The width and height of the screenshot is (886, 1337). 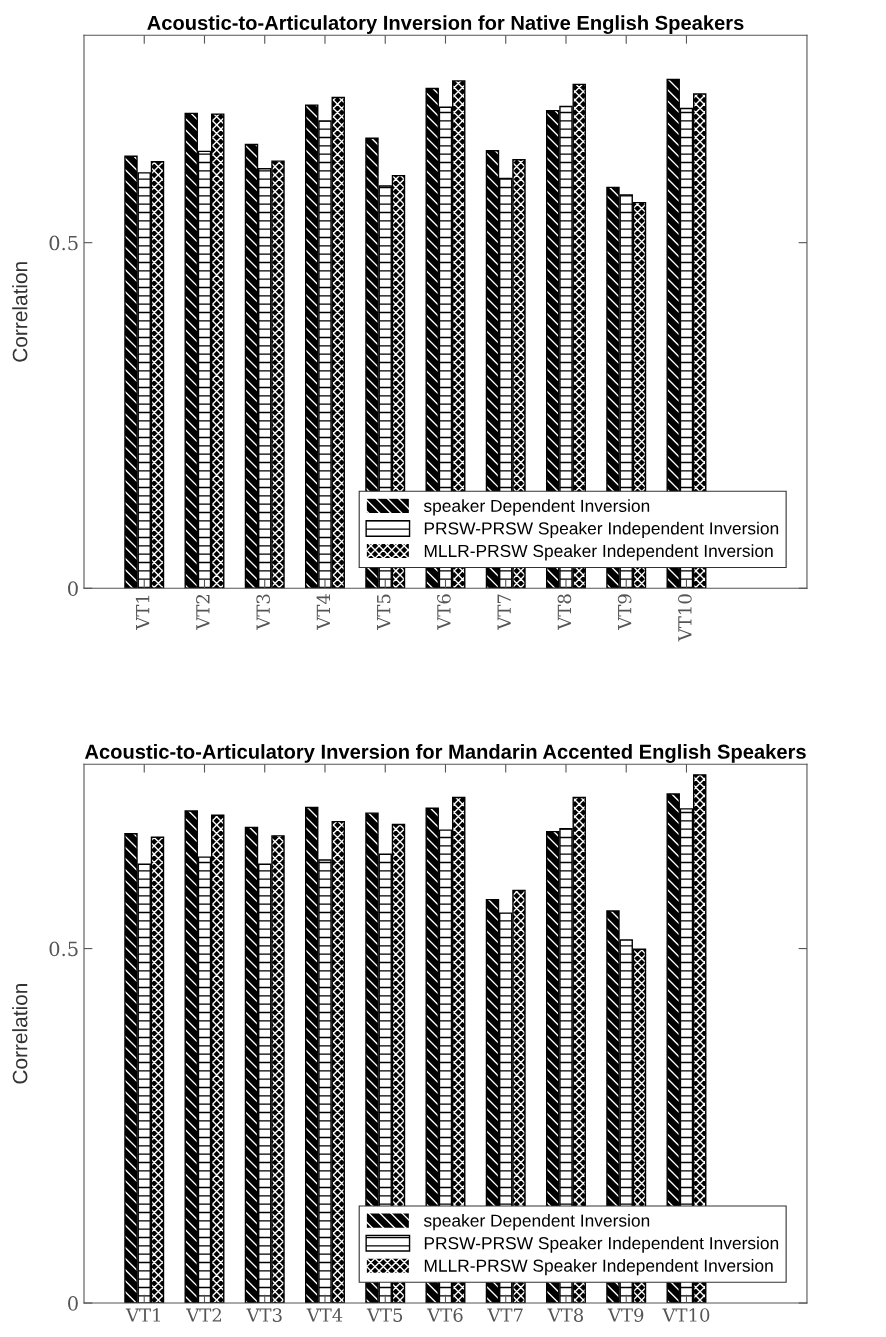 What do you see at coordinates (445, 753) in the screenshot?
I see `chart-title: Acoustic-to-Articulatory Inversion for Mandarin Accented English Speakers` at bounding box center [445, 753].